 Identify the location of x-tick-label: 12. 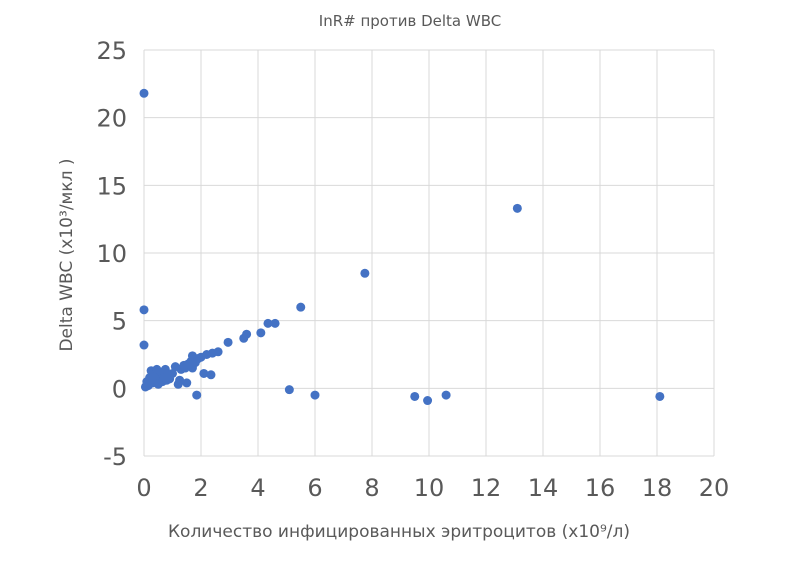
(486, 488).